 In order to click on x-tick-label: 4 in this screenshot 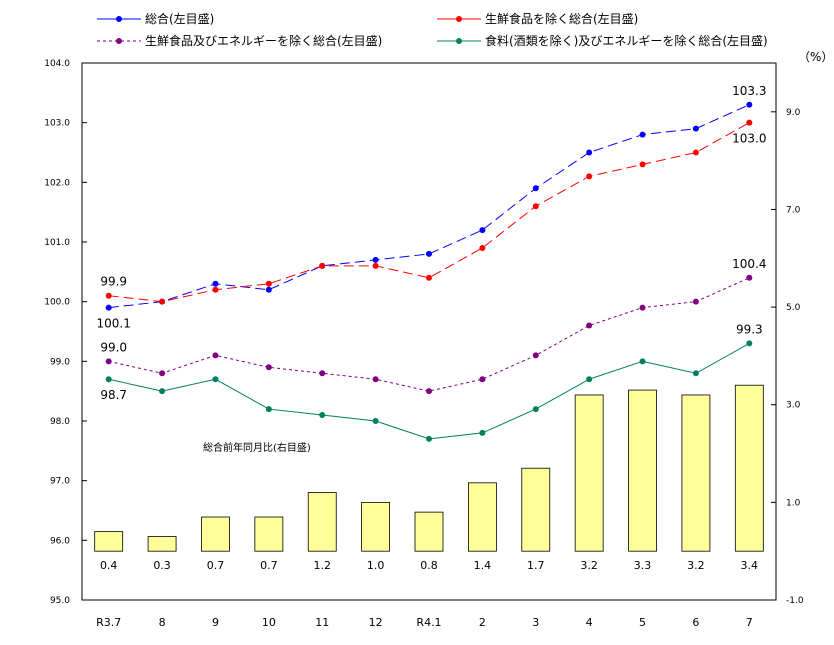, I will do `click(589, 622)`.